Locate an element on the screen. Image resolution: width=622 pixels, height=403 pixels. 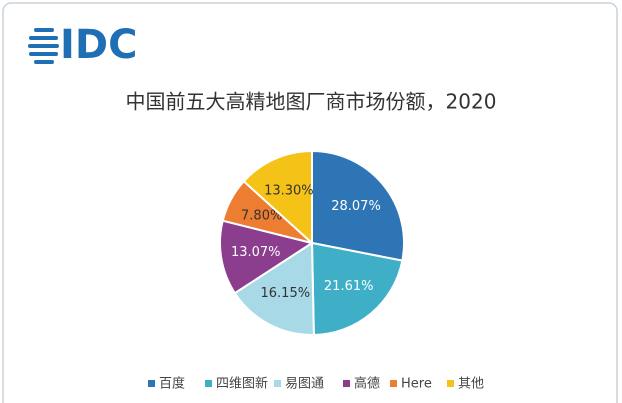
data-label: 7.80% is located at coordinates (261, 216).